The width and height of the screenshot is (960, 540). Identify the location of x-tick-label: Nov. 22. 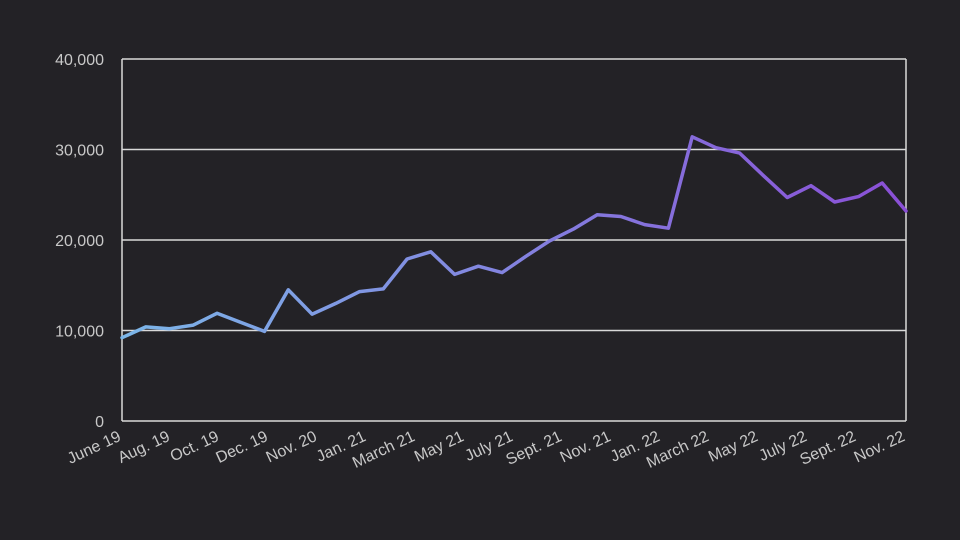
(880, 447).